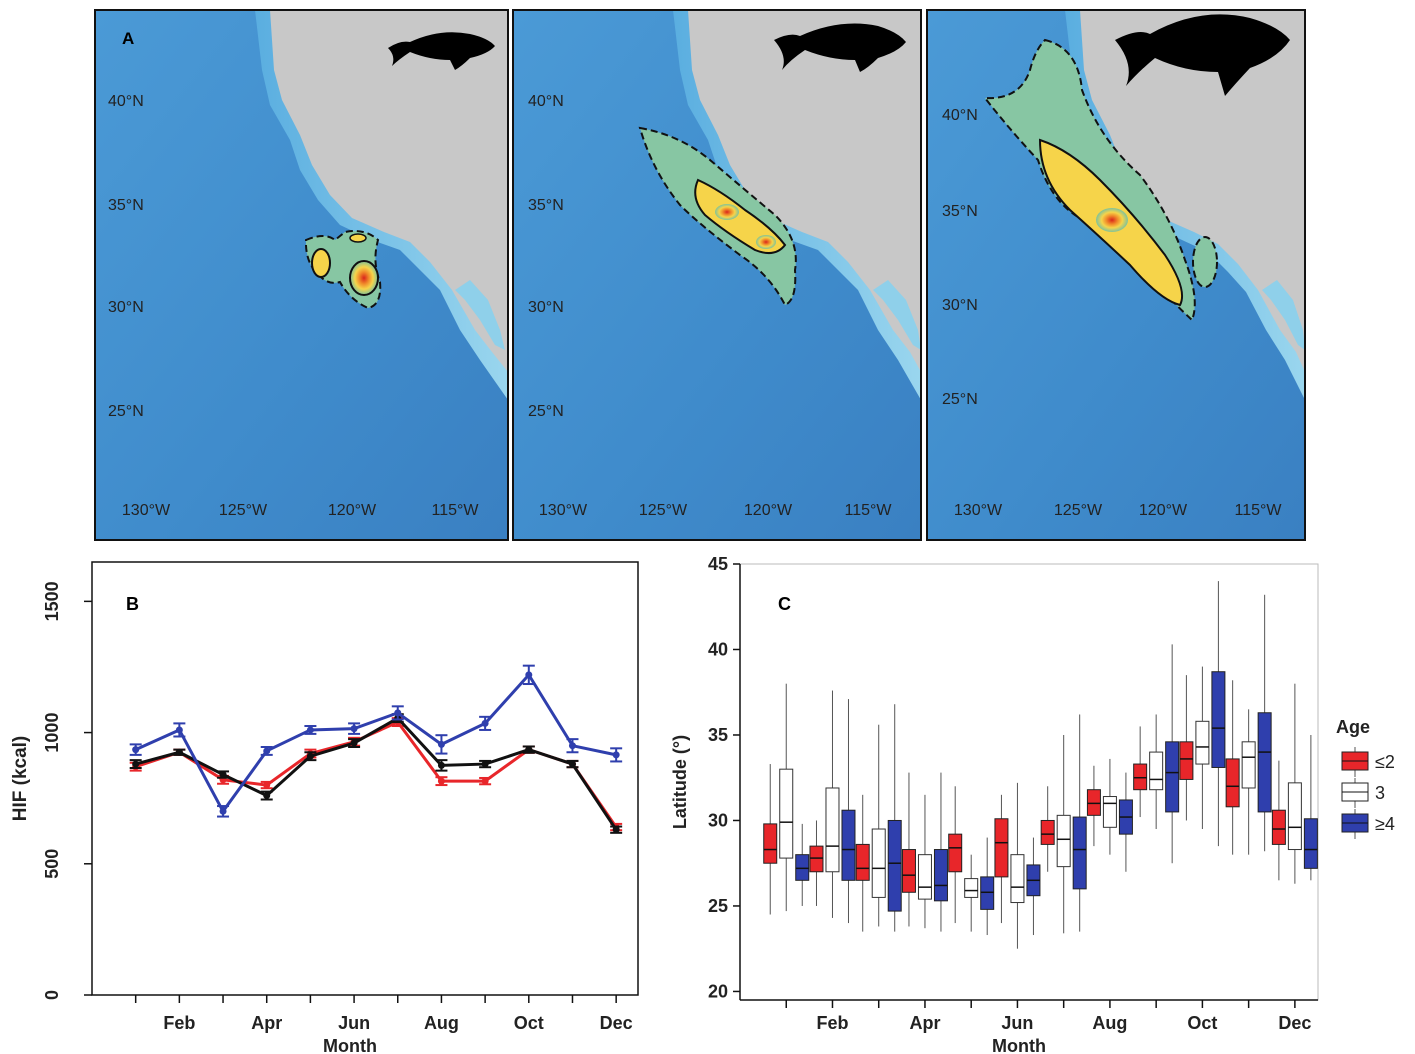 The height and width of the screenshot is (1054, 1415). What do you see at coordinates (1385, 762) in the screenshot?
I see `legend-label: ≤2` at bounding box center [1385, 762].